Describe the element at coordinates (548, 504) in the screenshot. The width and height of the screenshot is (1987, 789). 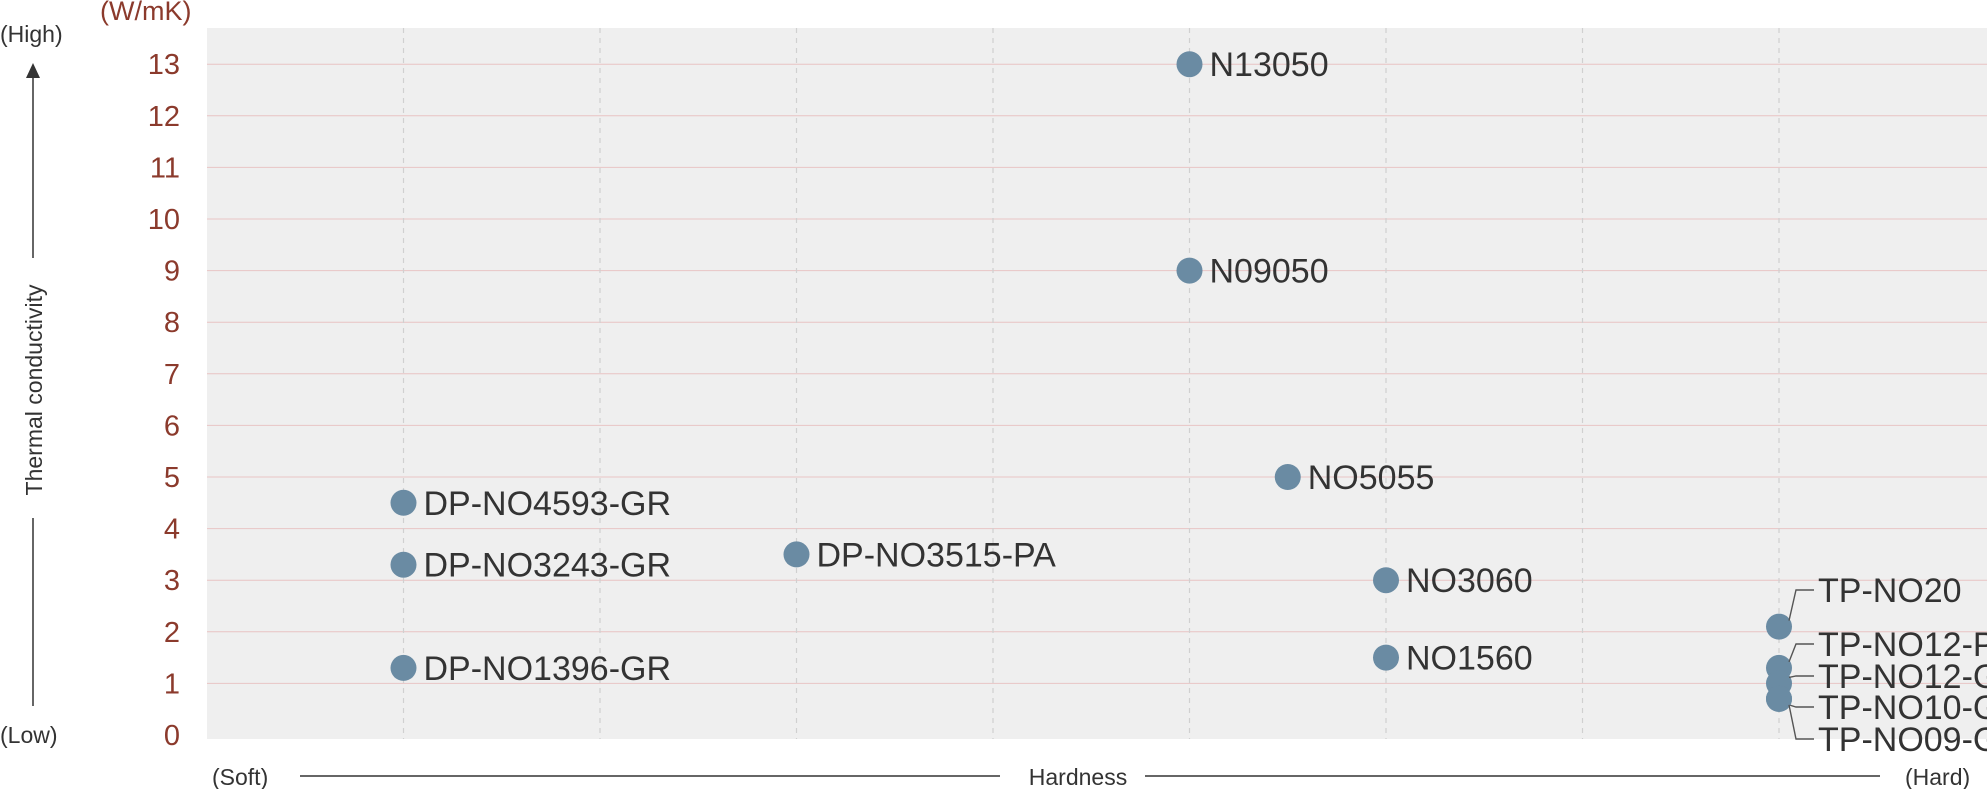
I see `point-label: DP-NO4593-GR` at that location.